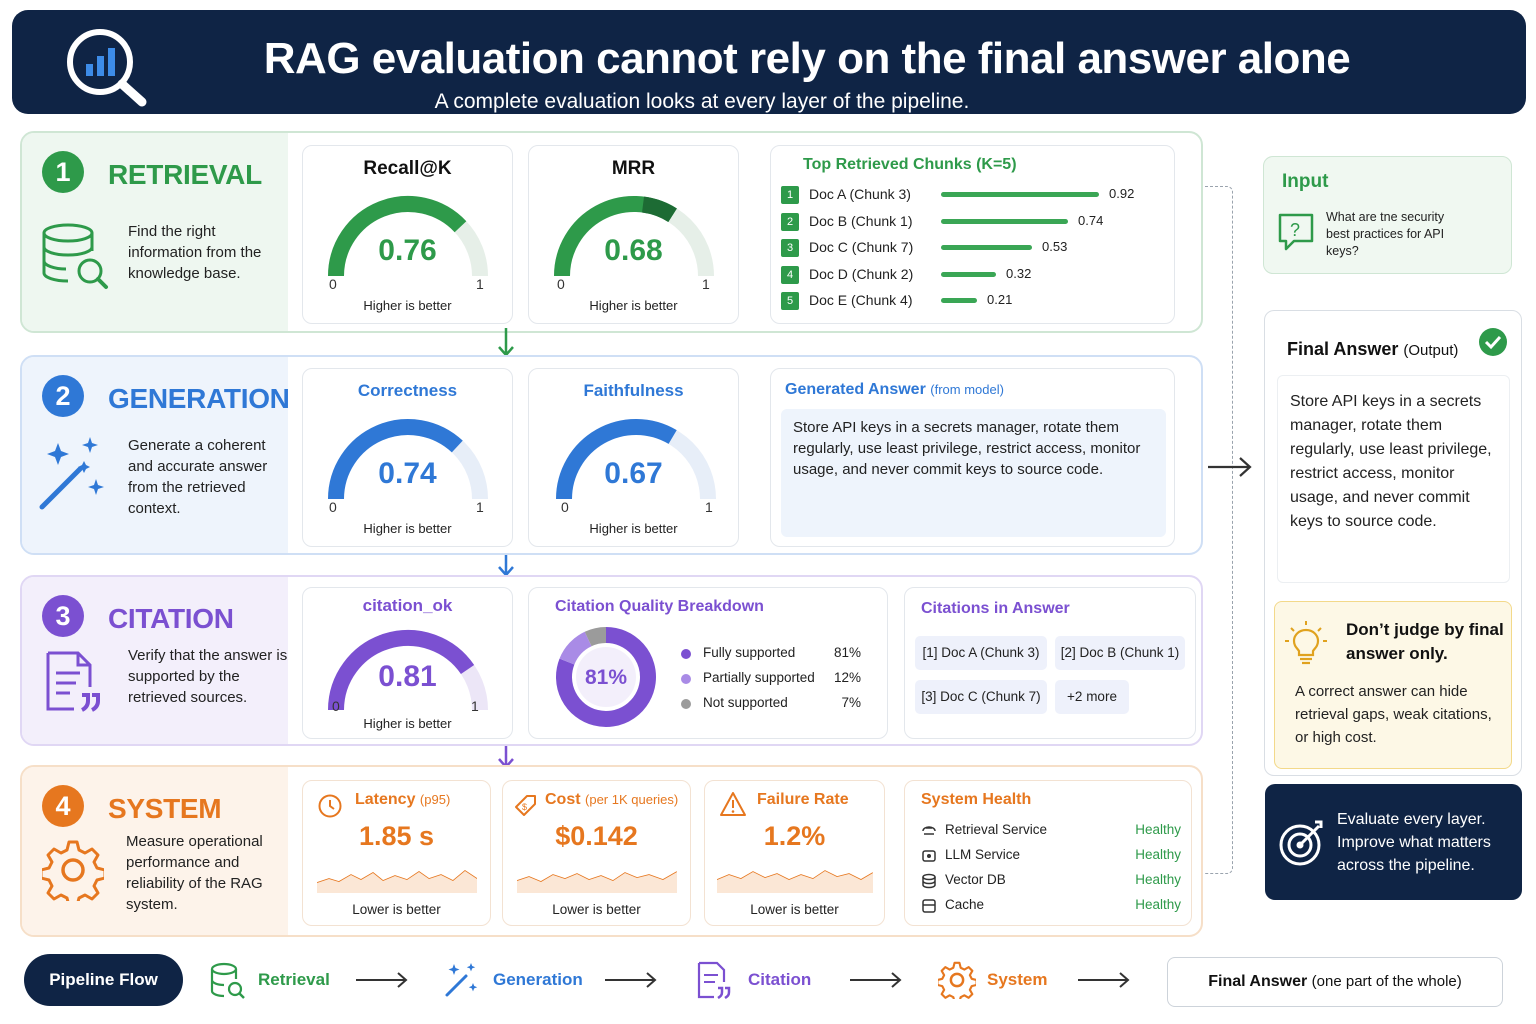 The height and width of the screenshot is (1024, 1536). I want to click on correctness-min: 0, so click(333, 507).